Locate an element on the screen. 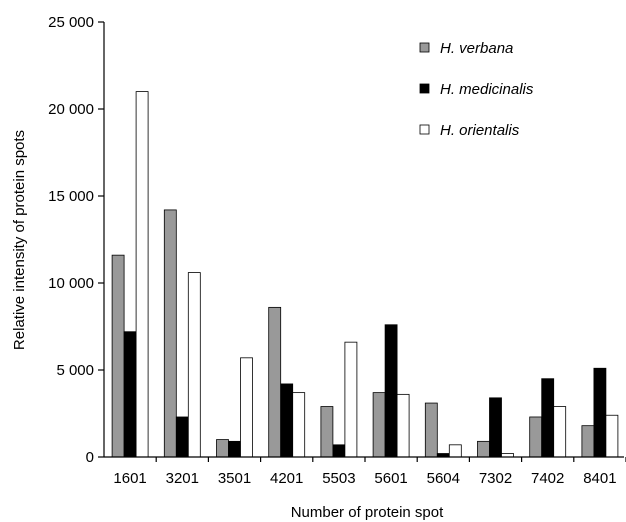 This screenshot has width=626, height=522. x-tick-label: 7402 is located at coordinates (547, 478).